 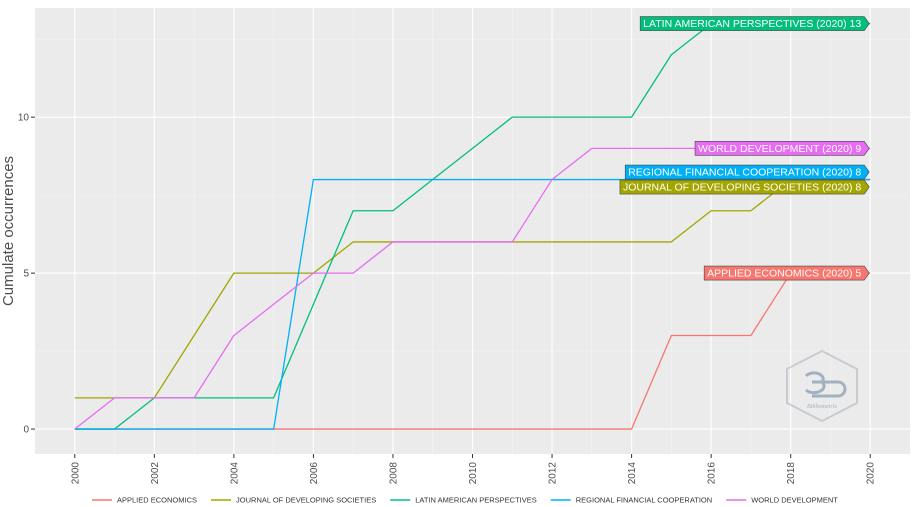 I want to click on x-tick-label: 2014, so click(x=632, y=473).